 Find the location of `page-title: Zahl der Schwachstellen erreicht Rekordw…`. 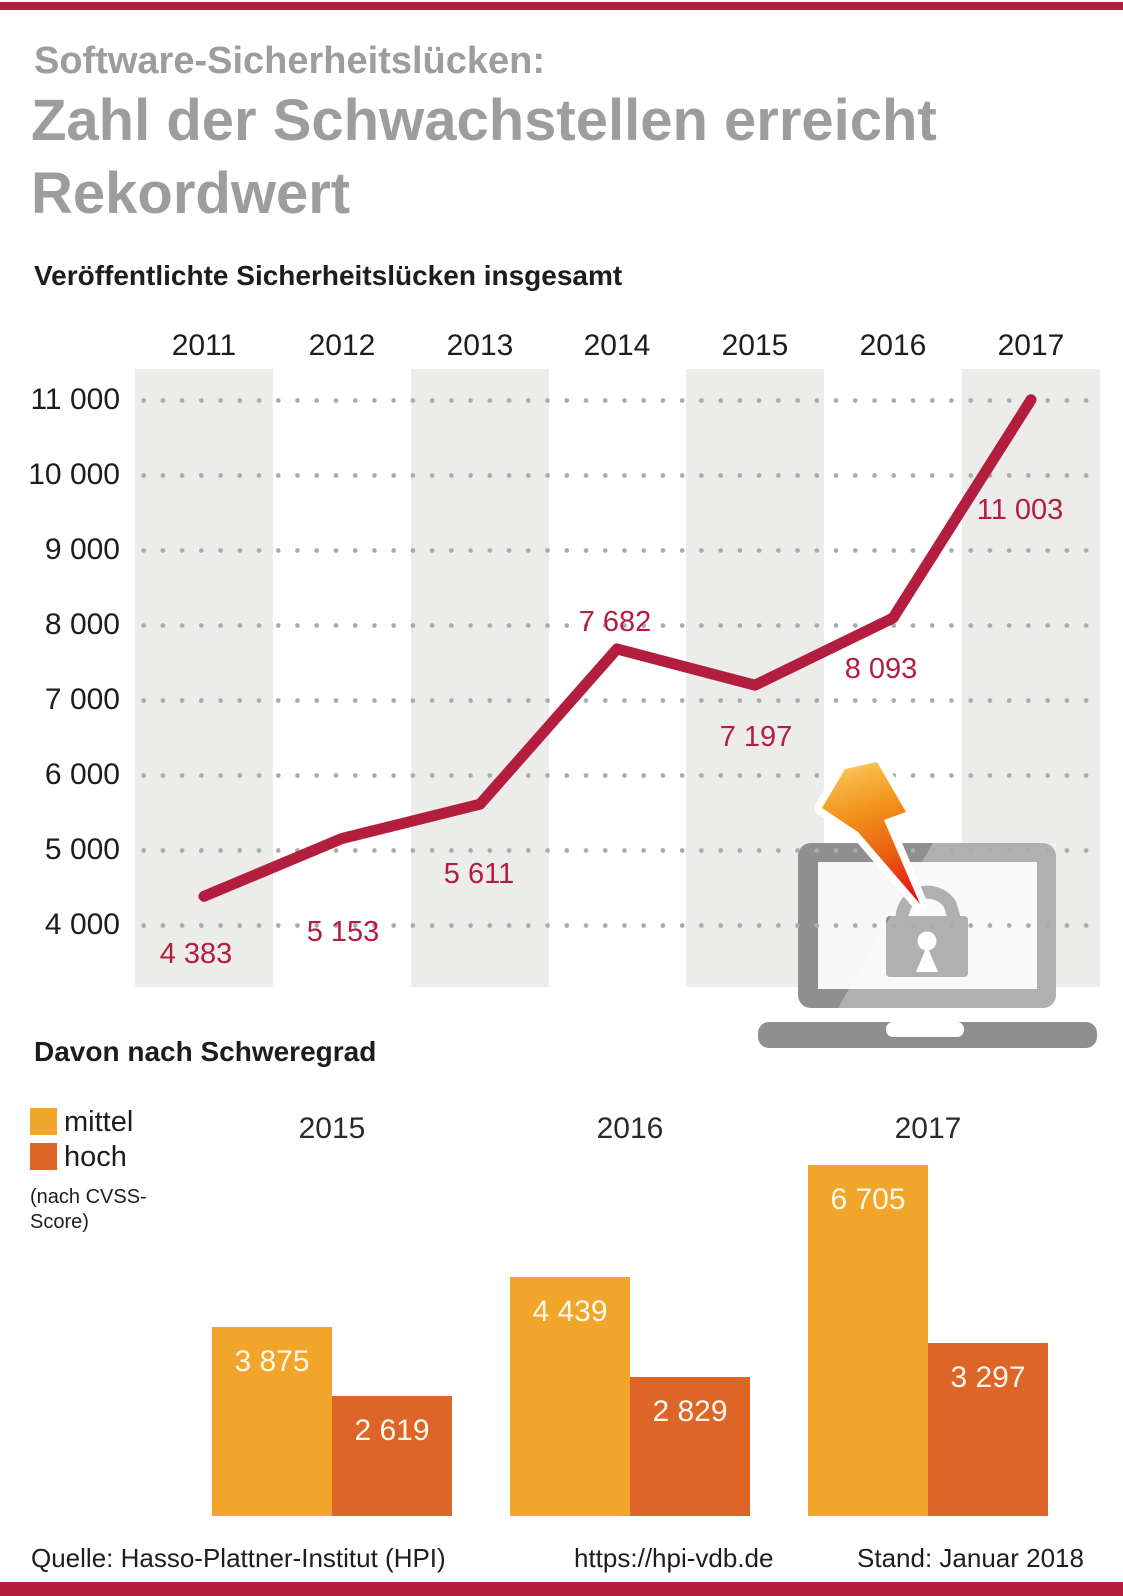

page-title: Zahl der Schwachstellen erreicht Rekordw… is located at coordinates (484, 157).